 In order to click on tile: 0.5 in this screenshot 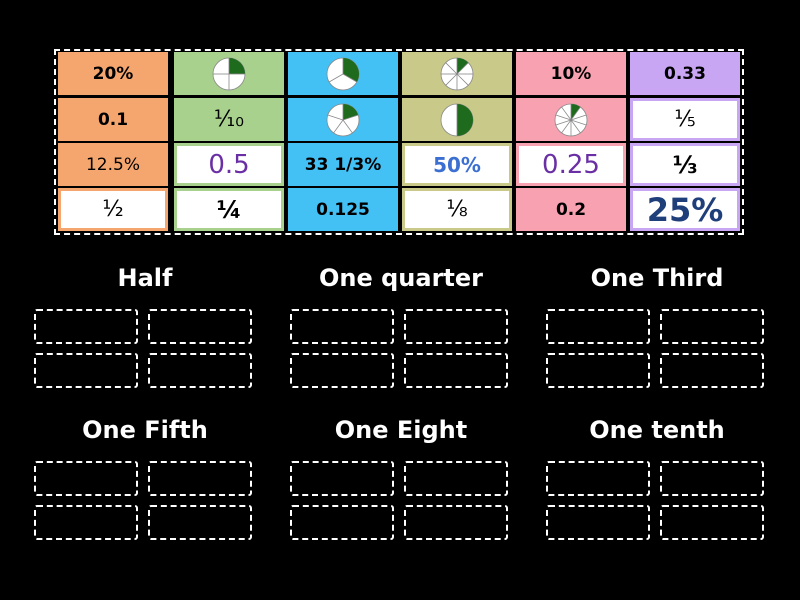, I will do `click(229, 164)`.